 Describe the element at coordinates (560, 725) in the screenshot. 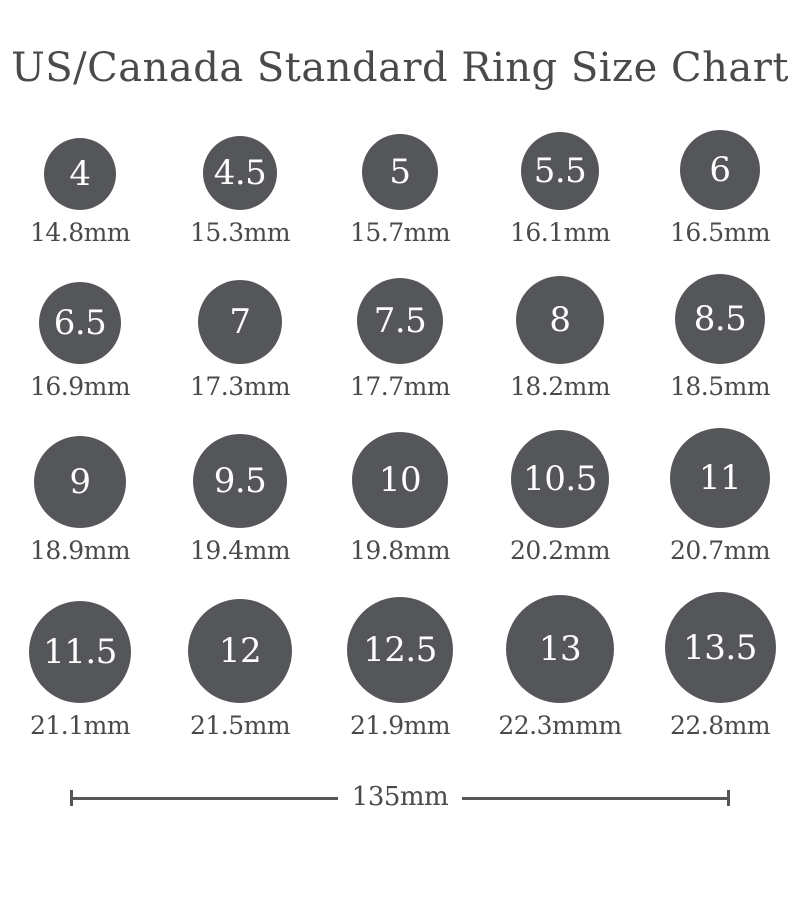

I see `ring-diameter-label: 22.3mmm` at that location.